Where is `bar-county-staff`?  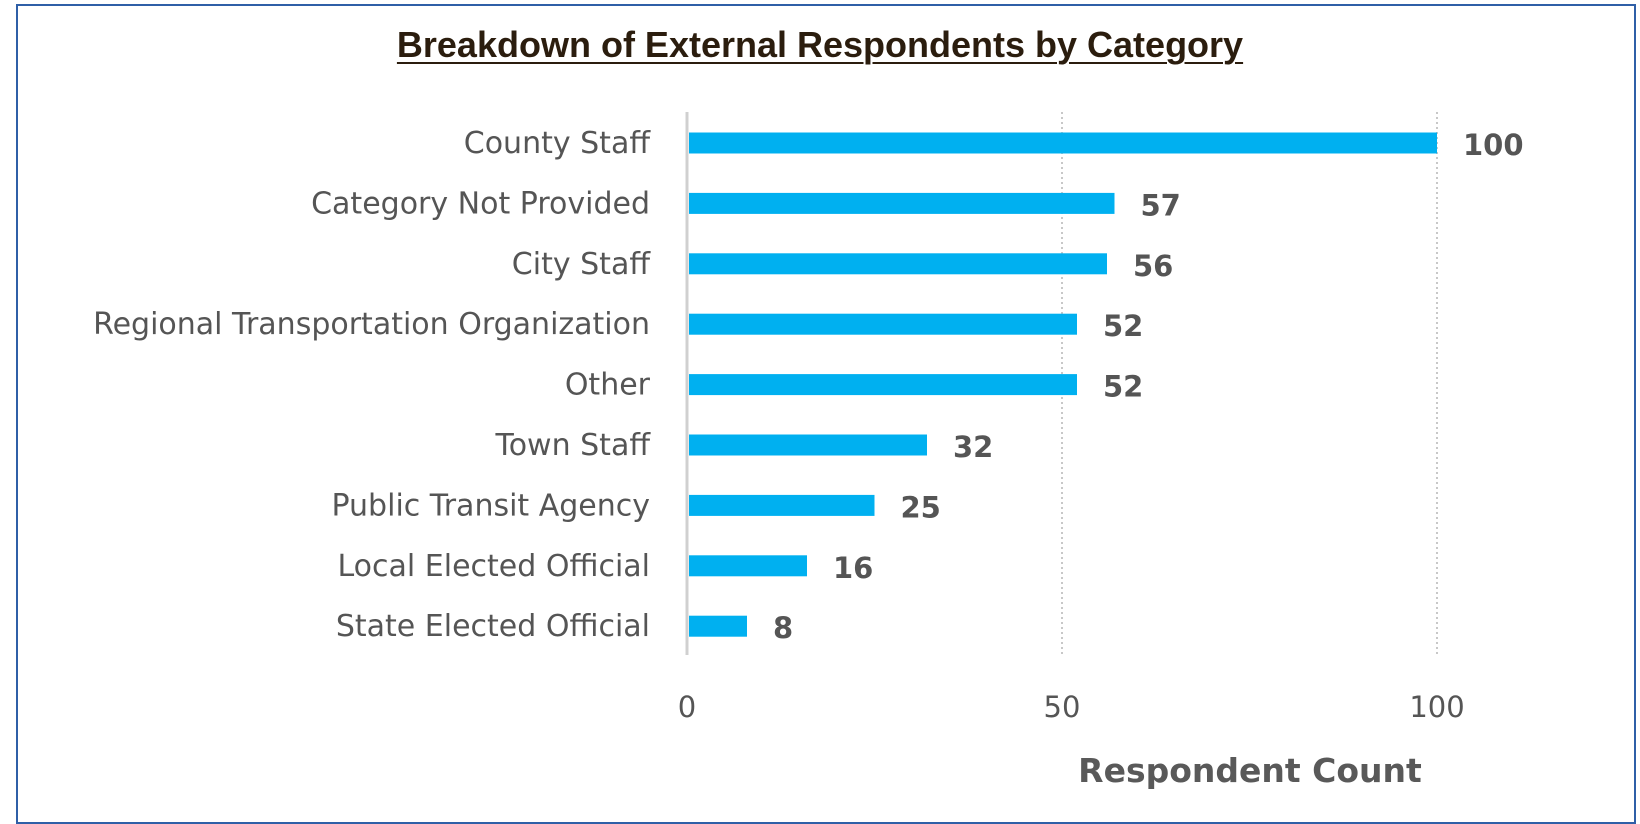
bar-county-staff is located at coordinates (1063, 143).